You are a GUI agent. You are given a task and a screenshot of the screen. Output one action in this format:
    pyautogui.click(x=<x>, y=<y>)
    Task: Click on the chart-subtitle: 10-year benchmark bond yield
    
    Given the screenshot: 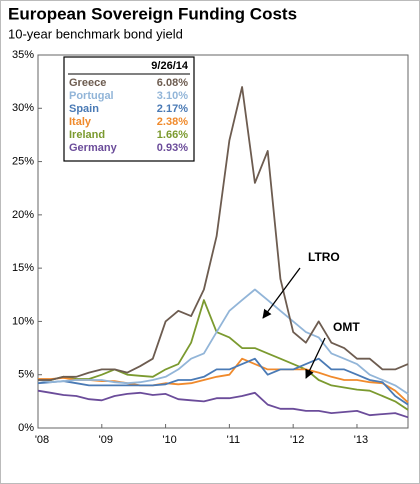 What is the action you would take?
    pyautogui.click(x=95, y=33)
    